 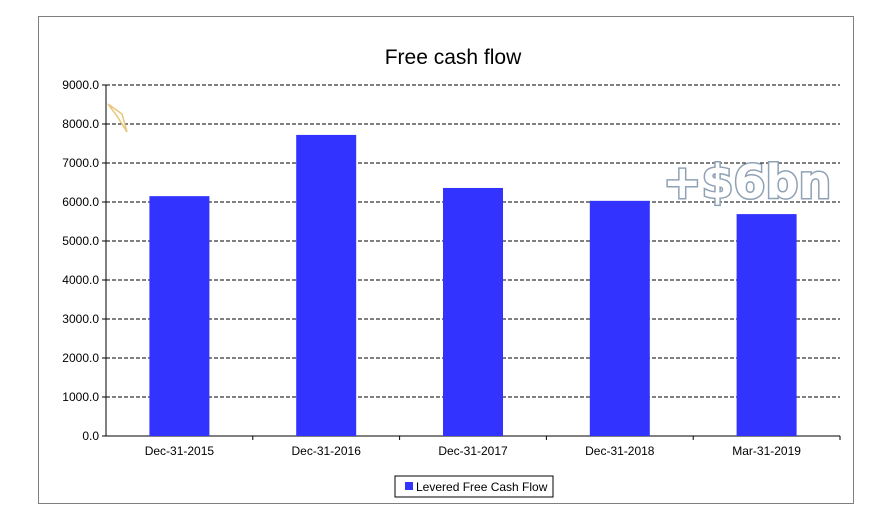 I want to click on y-tick-label: 1000.0, so click(x=80, y=397).